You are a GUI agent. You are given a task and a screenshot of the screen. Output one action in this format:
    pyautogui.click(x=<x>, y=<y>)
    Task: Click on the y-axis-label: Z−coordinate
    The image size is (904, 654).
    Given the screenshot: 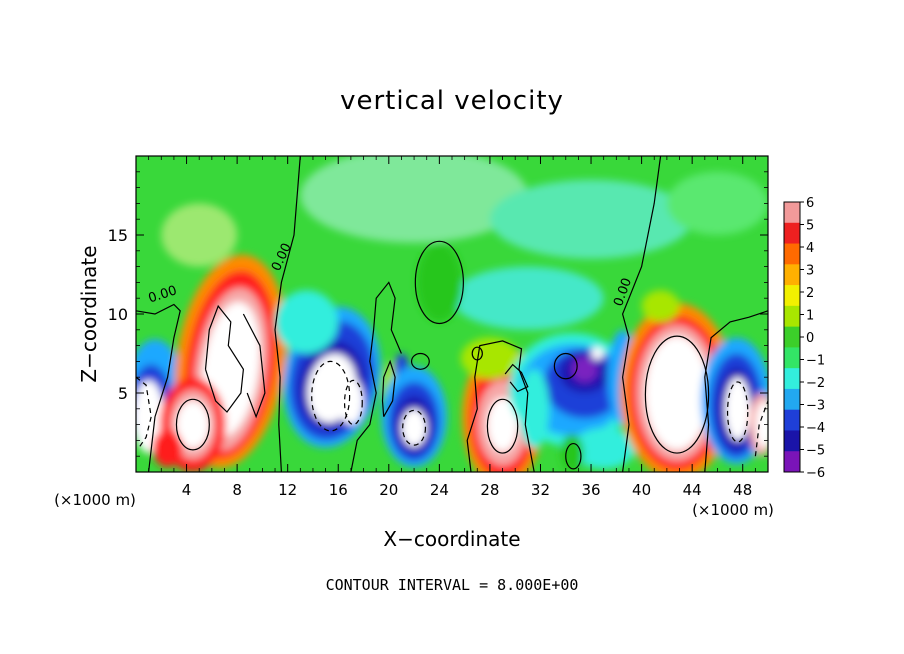 What is the action you would take?
    pyautogui.click(x=89, y=313)
    